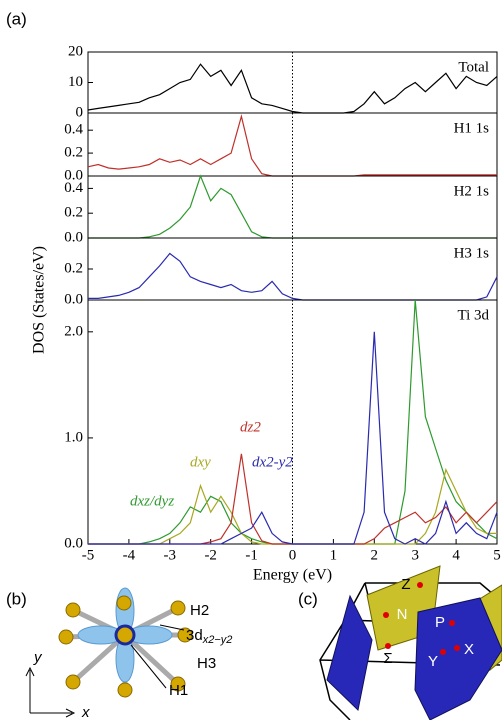 Image resolution: width=502 pixels, height=720 pixels. What do you see at coordinates (308, 598) in the screenshot?
I see `panel-label: (c)` at bounding box center [308, 598].